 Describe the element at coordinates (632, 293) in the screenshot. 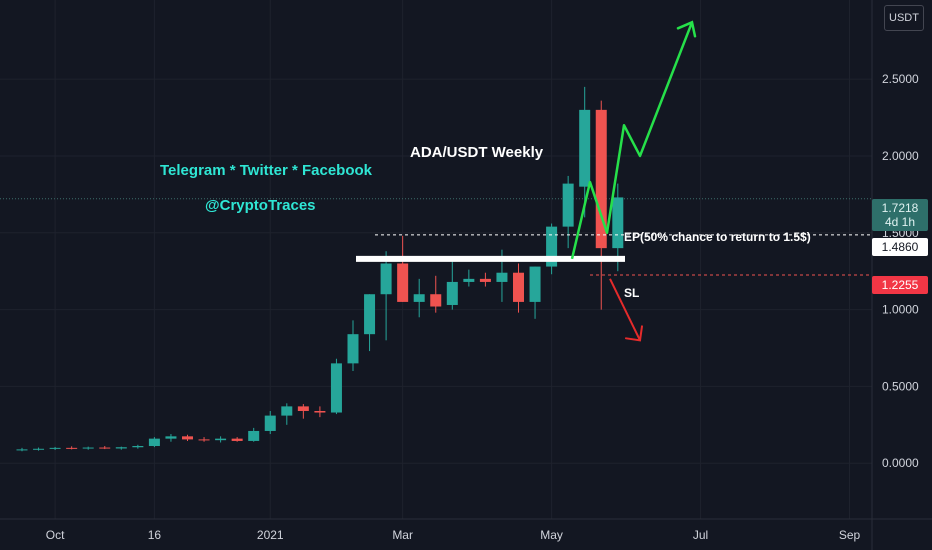

I see `stop-loss-annotation: SL` at that location.